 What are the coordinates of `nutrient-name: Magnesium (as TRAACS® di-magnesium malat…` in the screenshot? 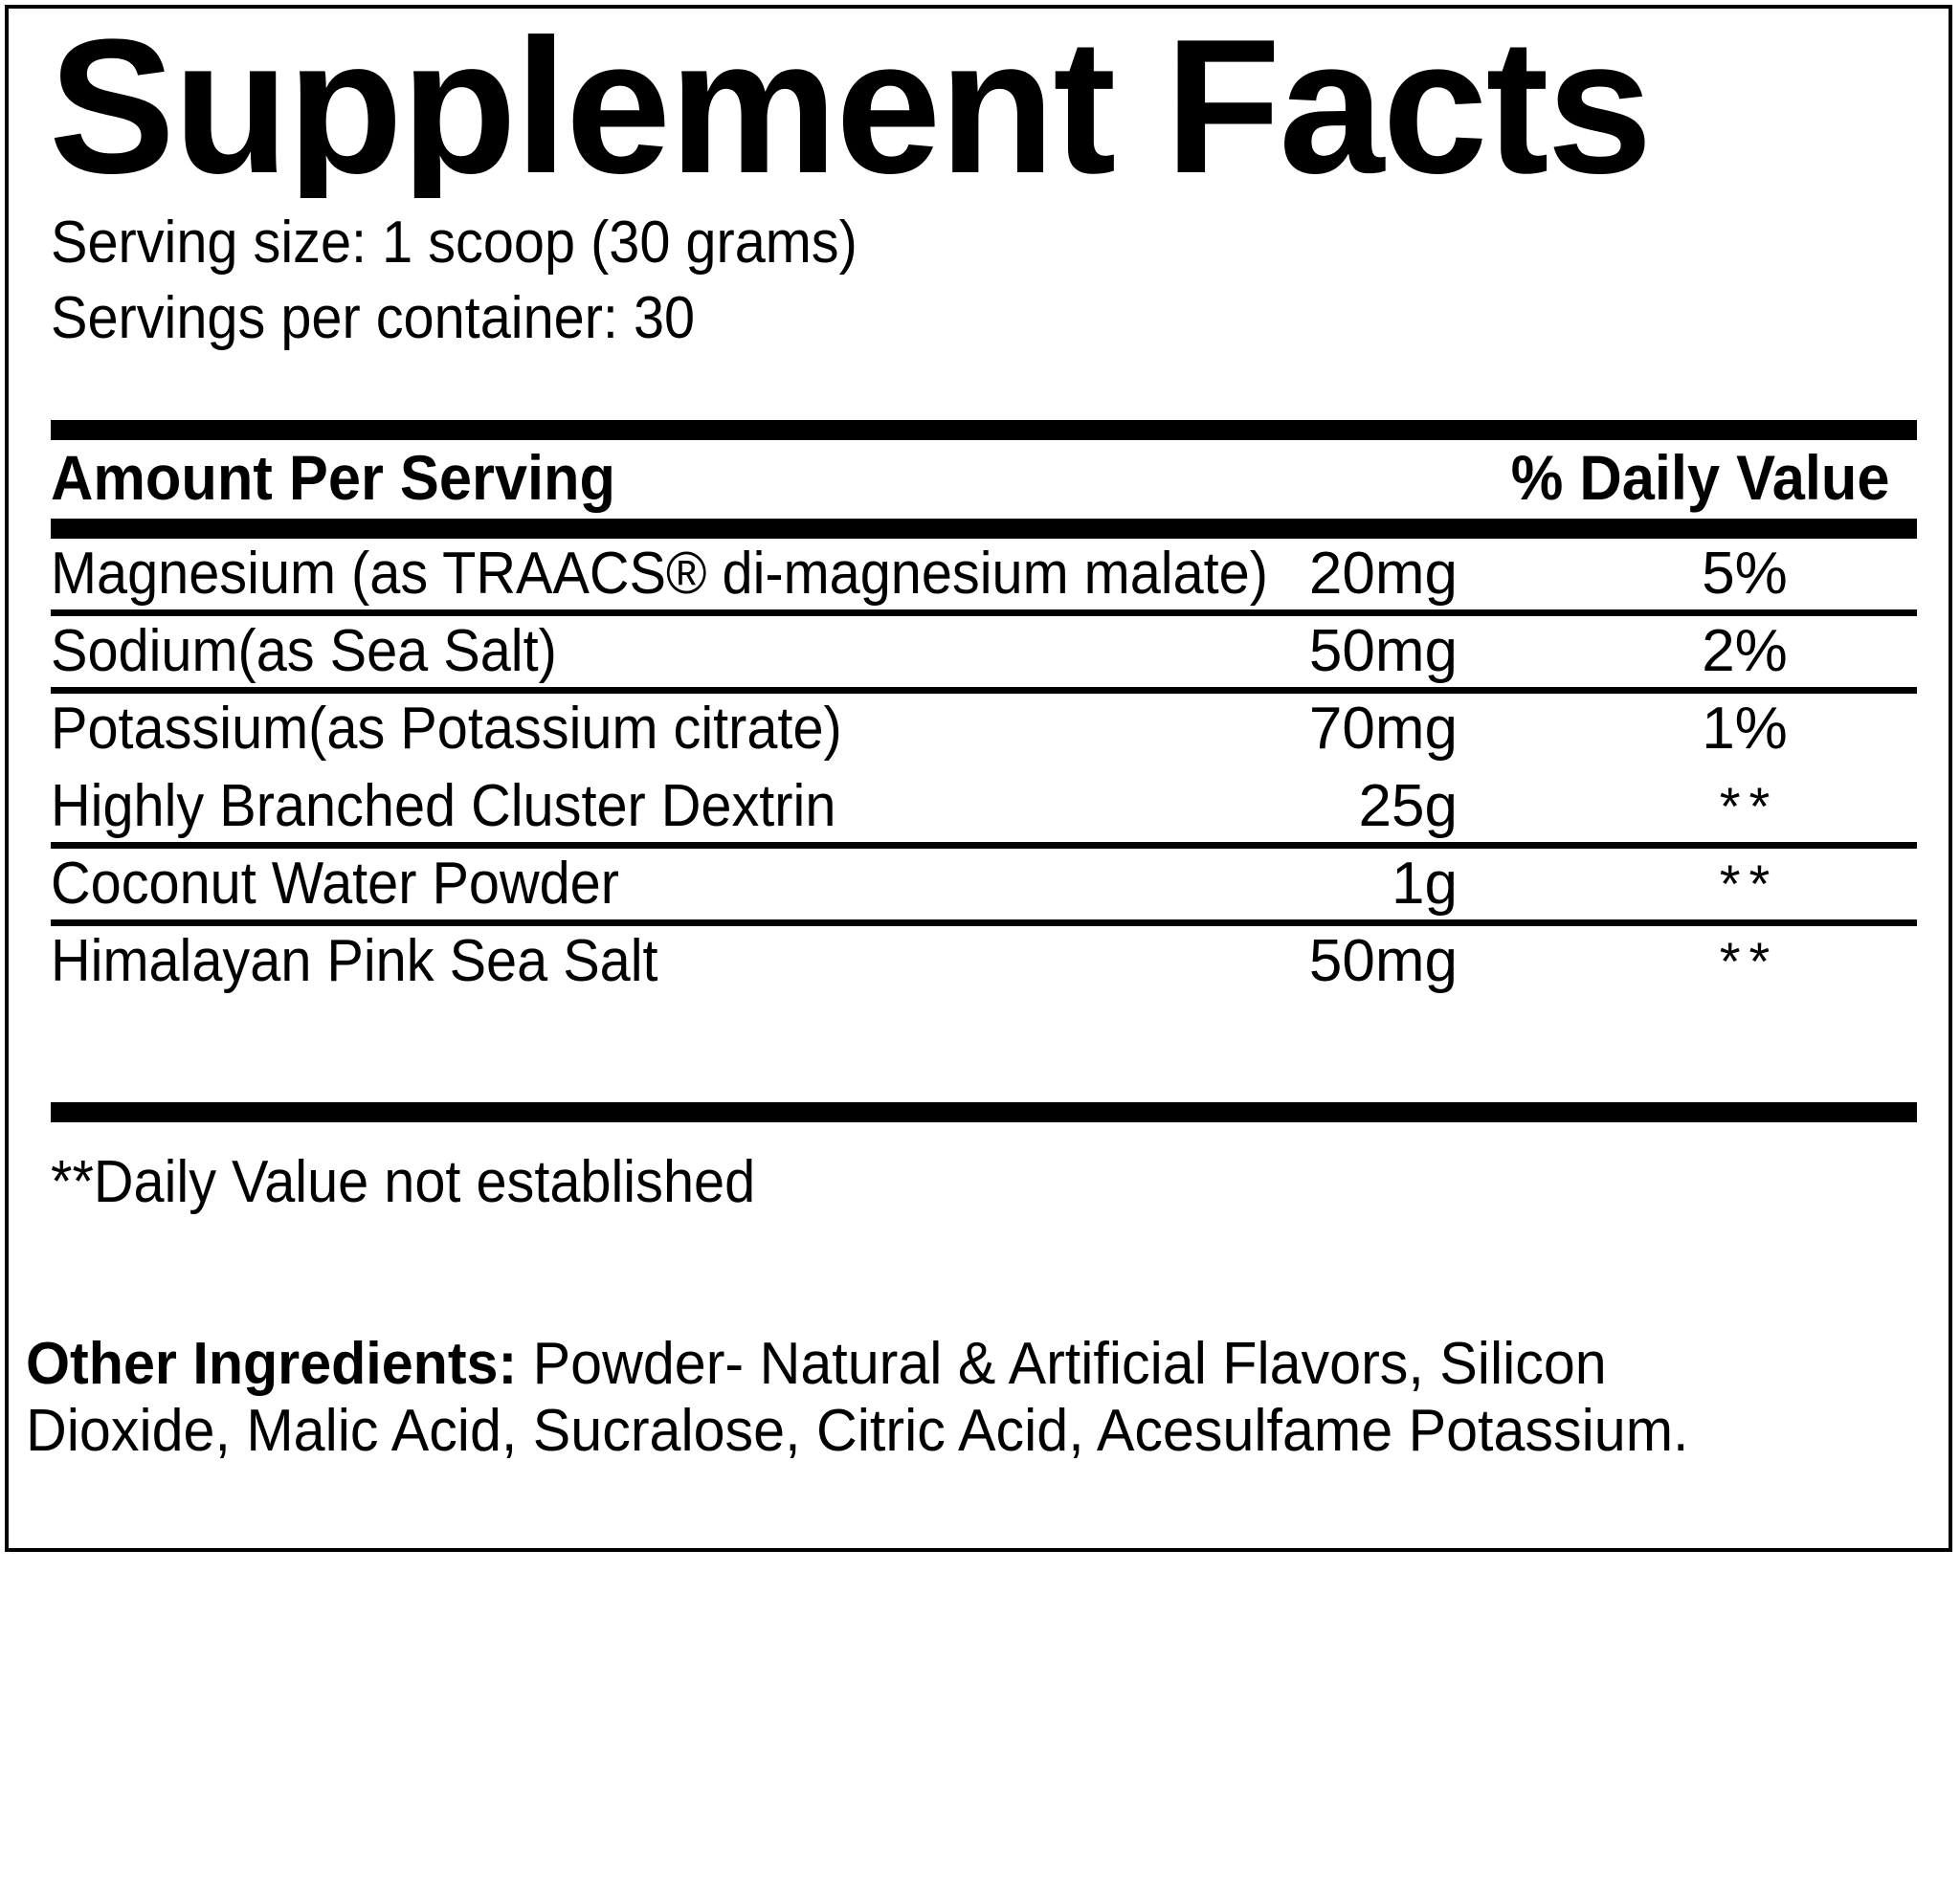 It's located at (659, 574).